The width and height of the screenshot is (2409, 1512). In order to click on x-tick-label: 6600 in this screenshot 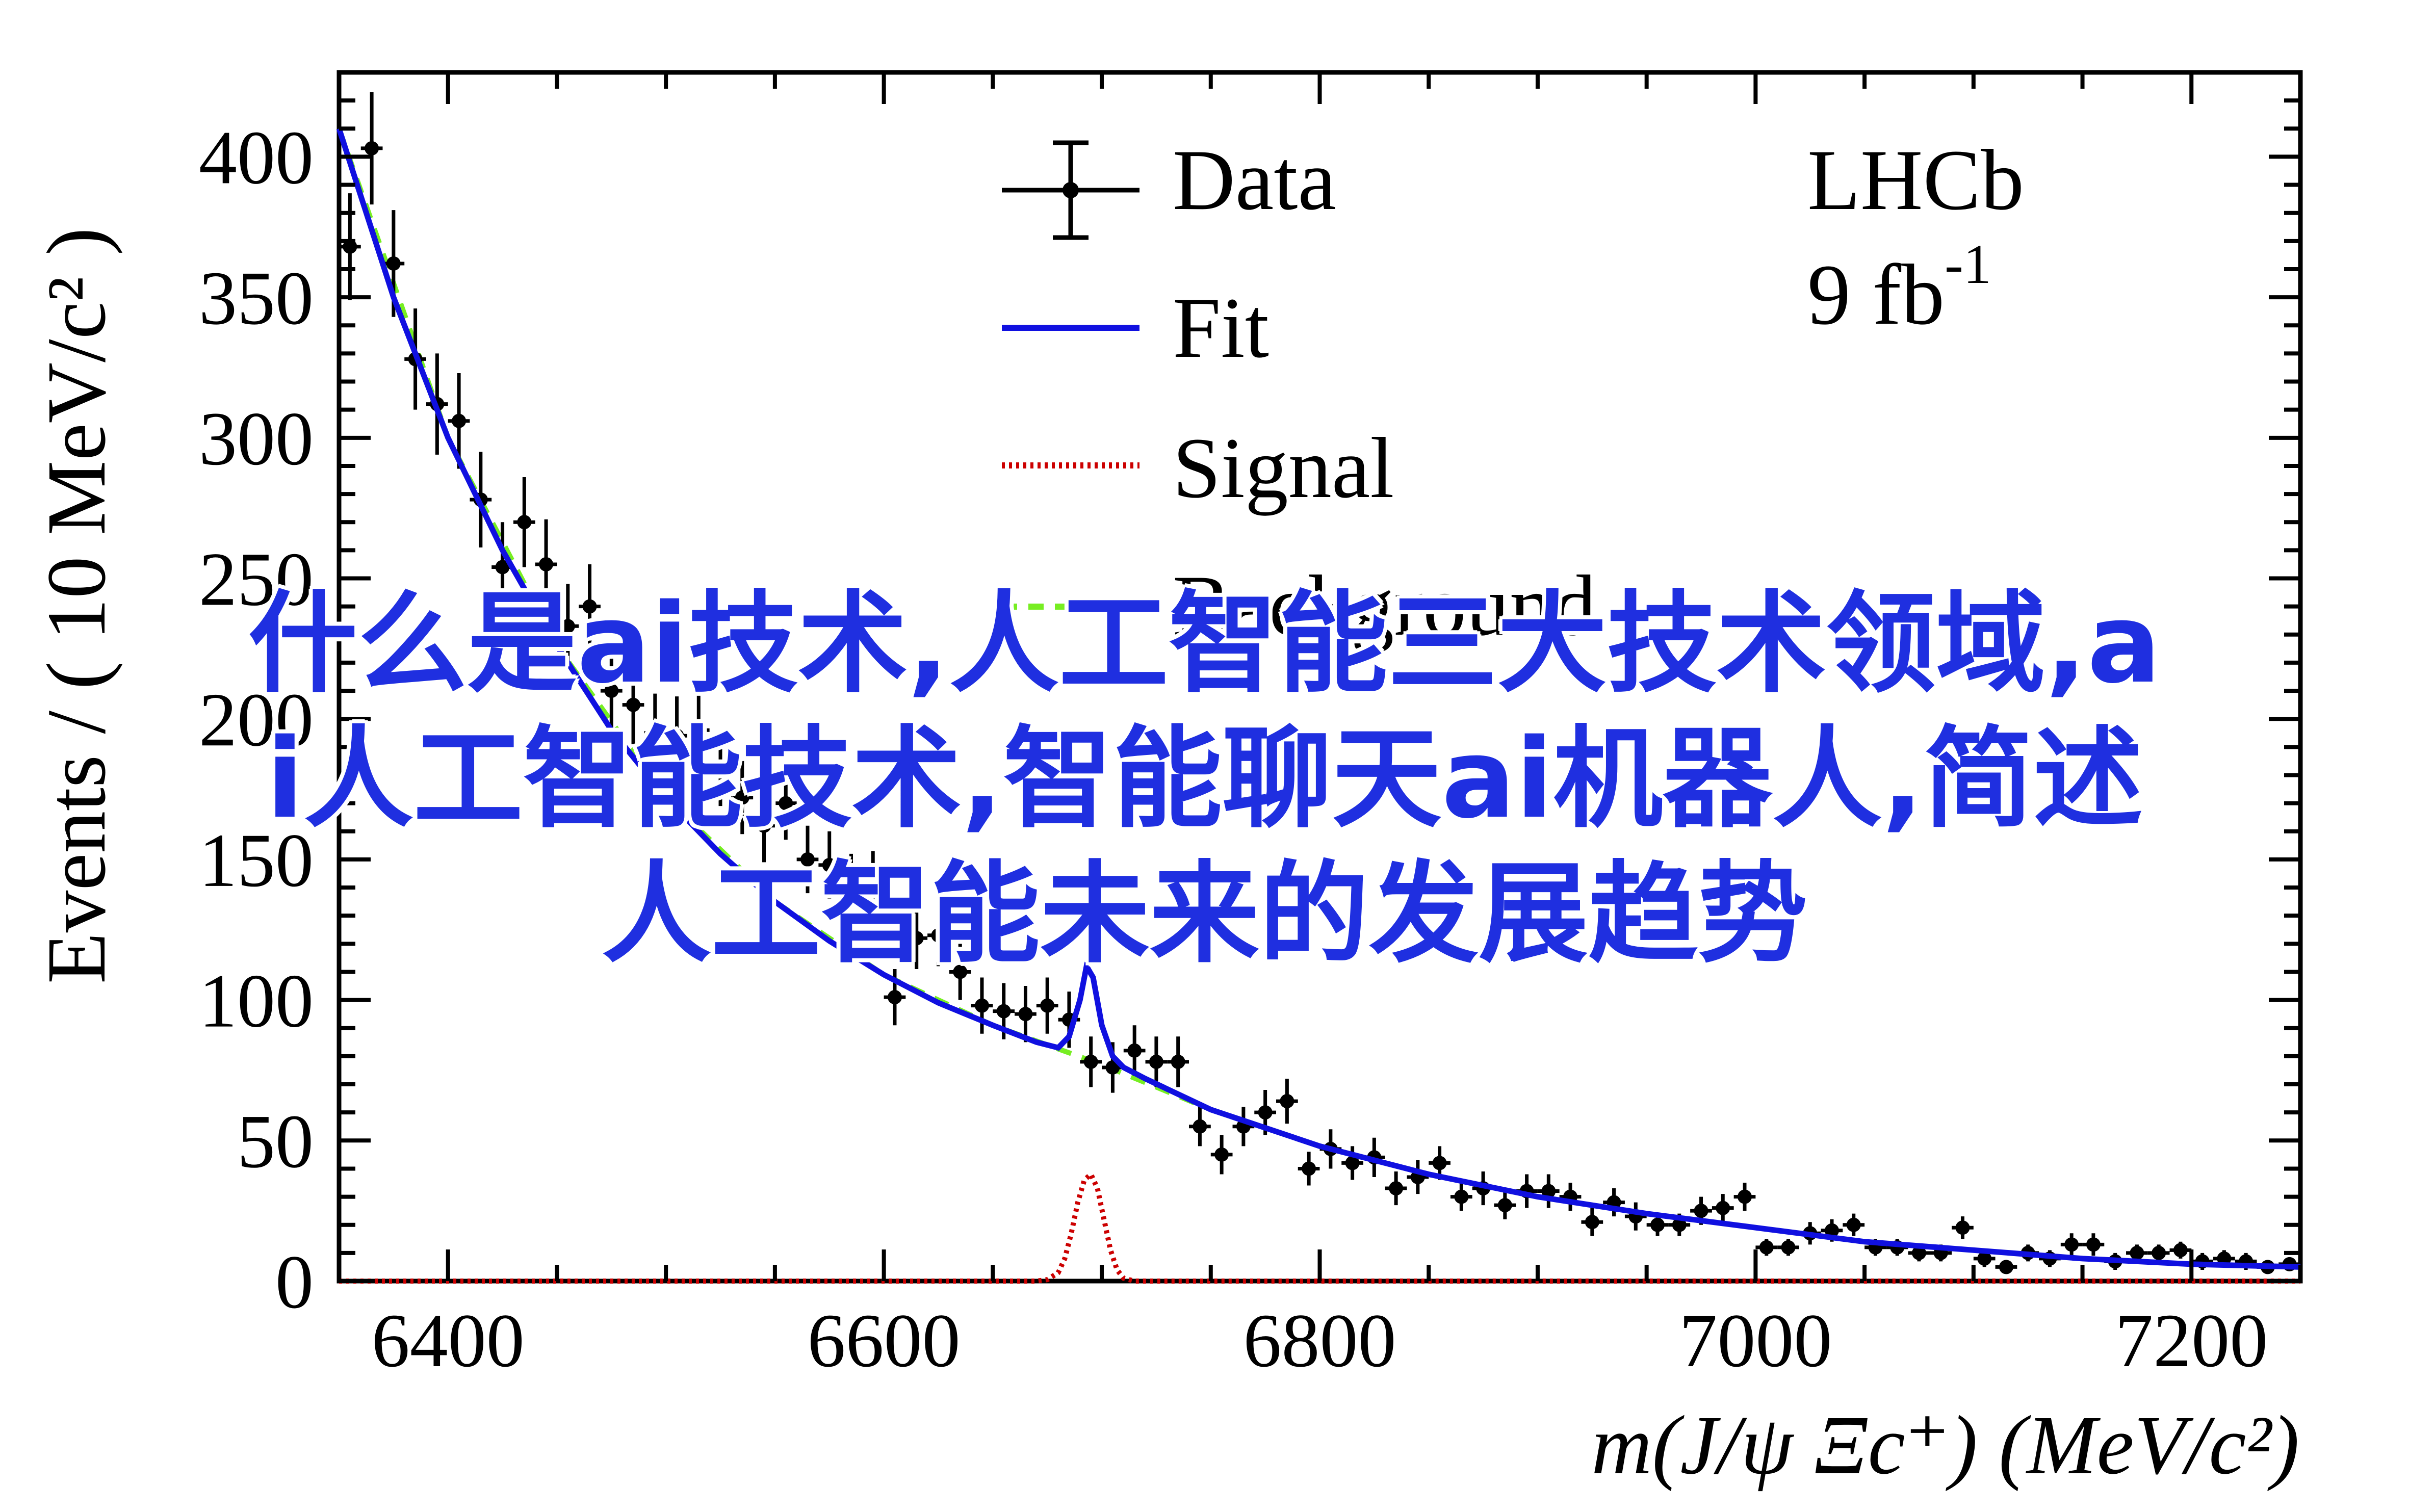, I will do `click(885, 1340)`.